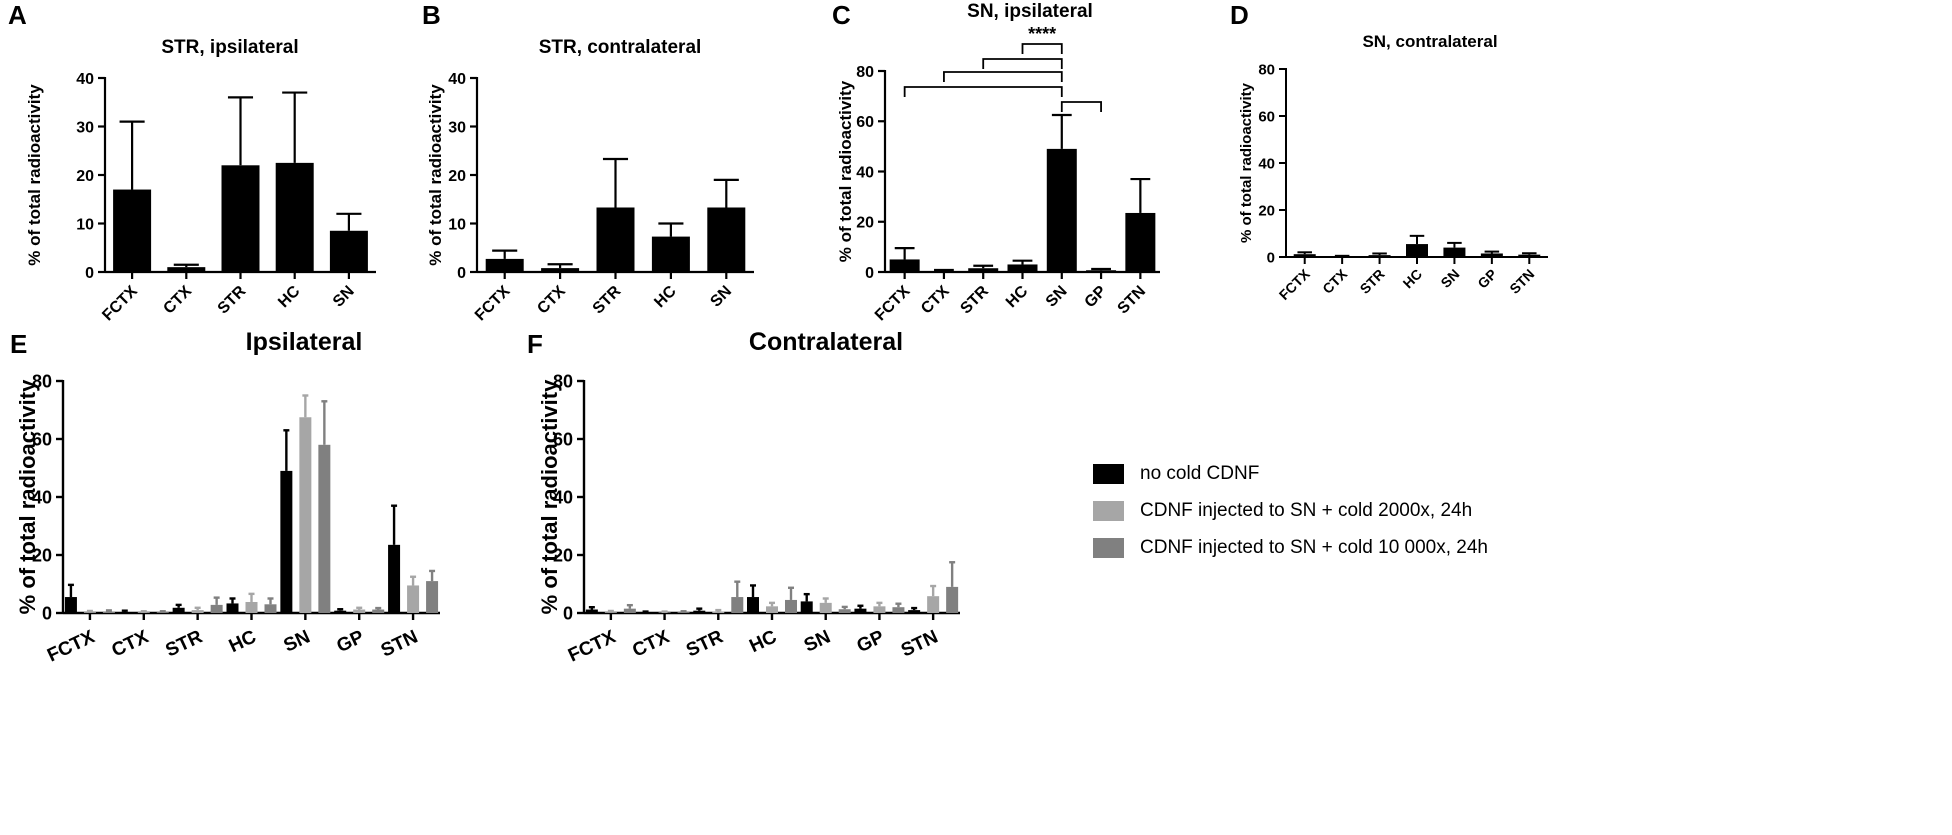 This screenshot has width=1952, height=835. Describe the element at coordinates (431, 15) in the screenshot. I see `panel-letter: B` at that location.